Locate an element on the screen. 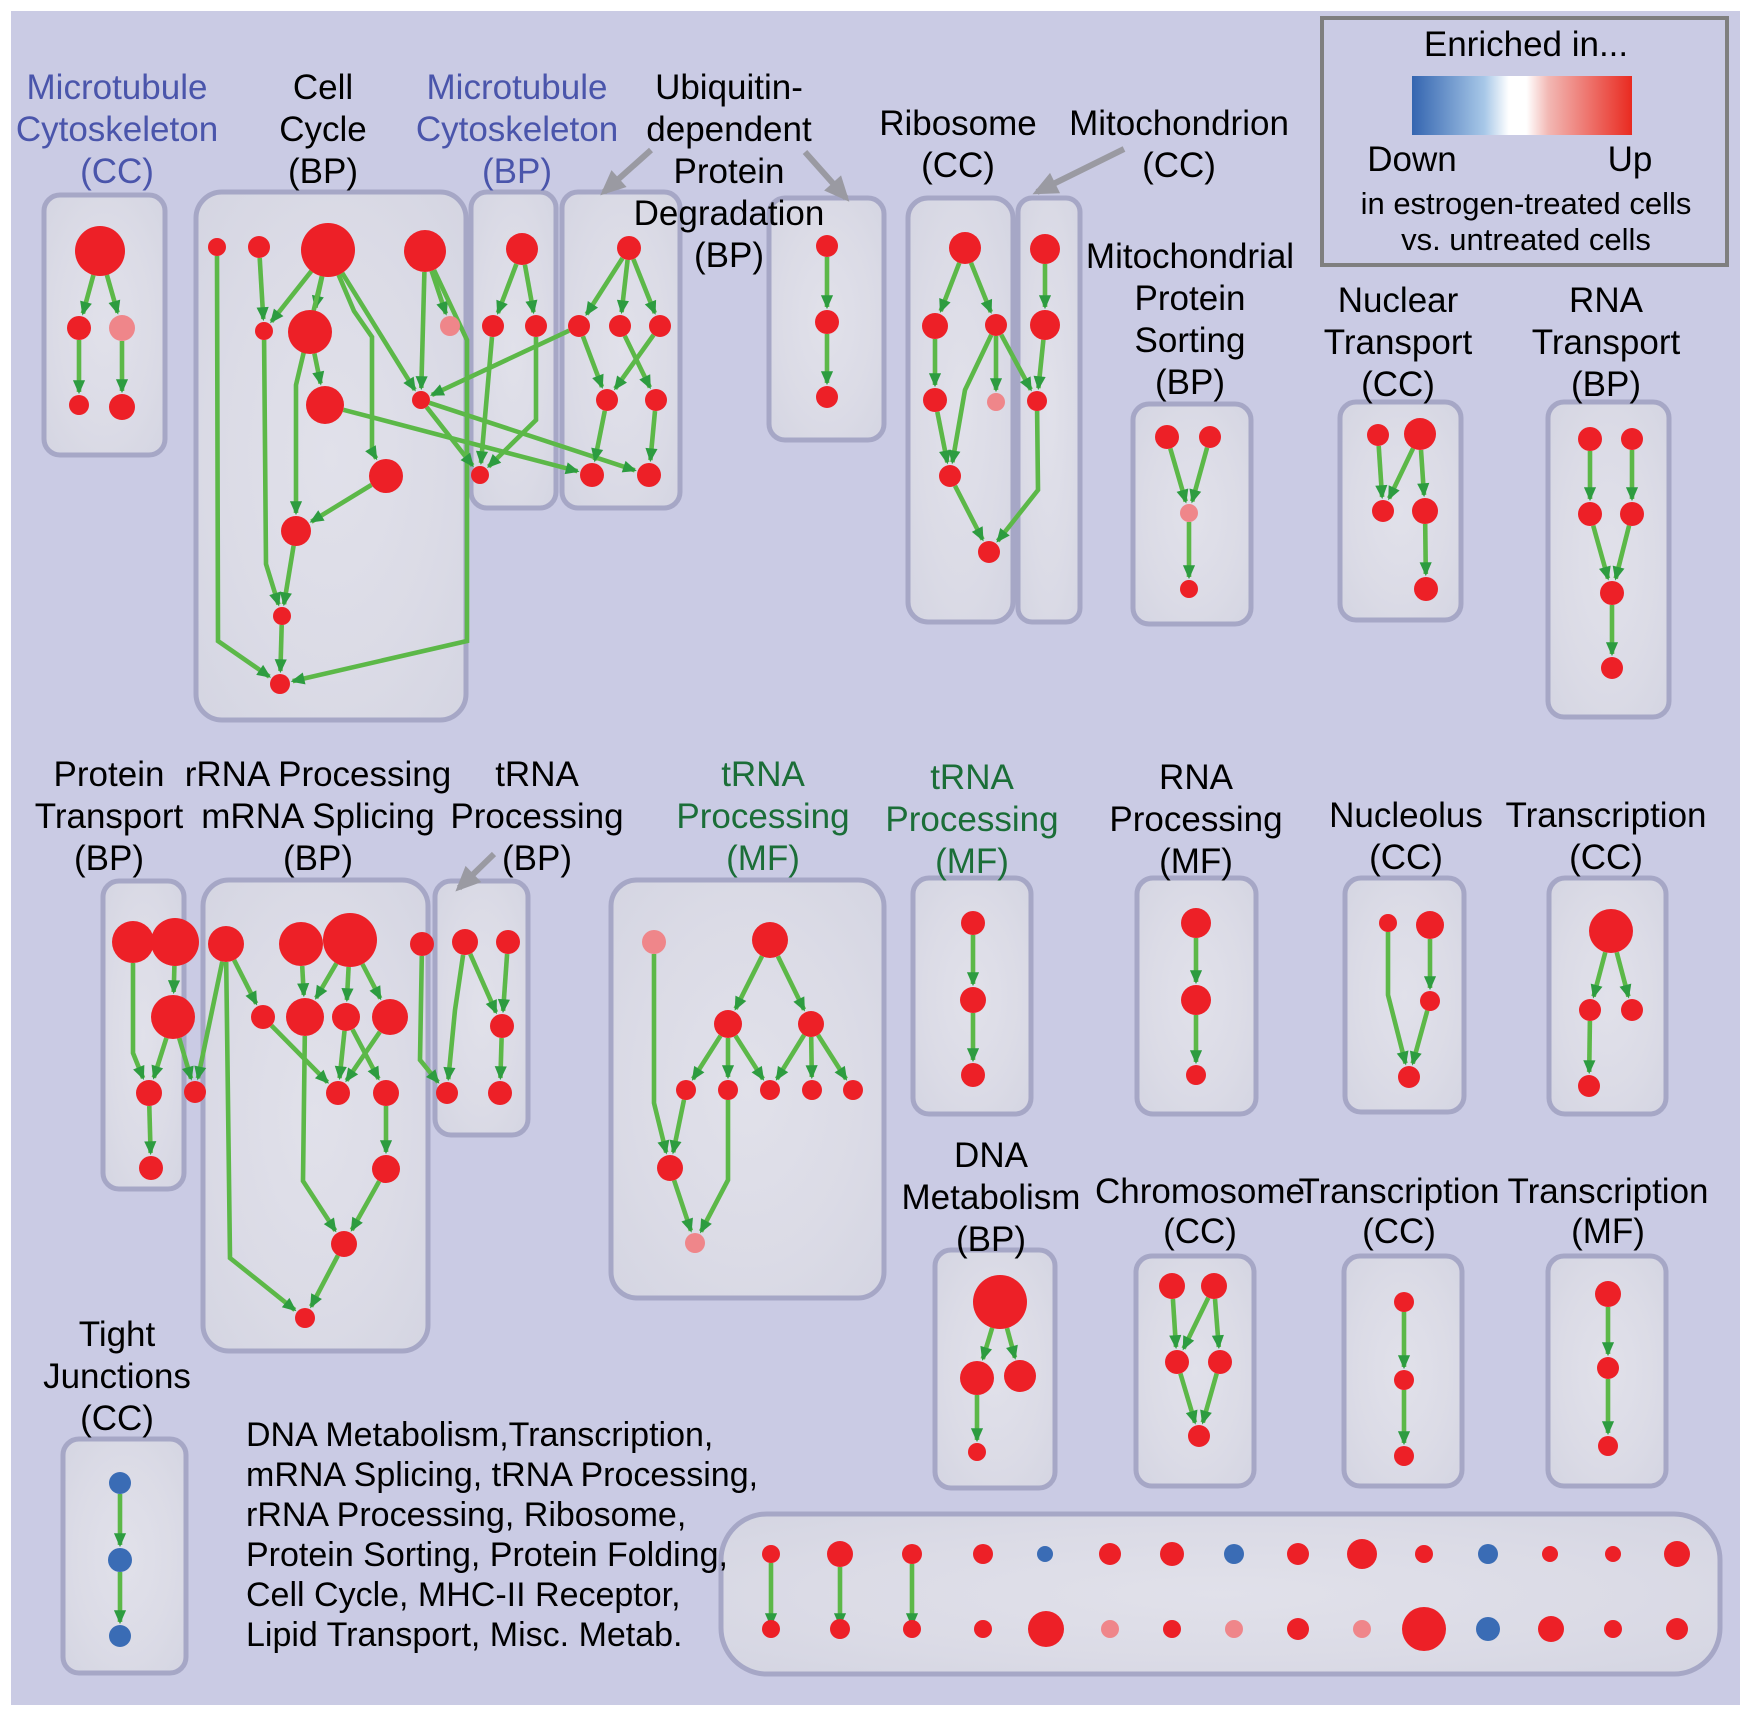 The image size is (1750, 1715). svg-text: Nucleolus is located at coordinates (1406, 815).